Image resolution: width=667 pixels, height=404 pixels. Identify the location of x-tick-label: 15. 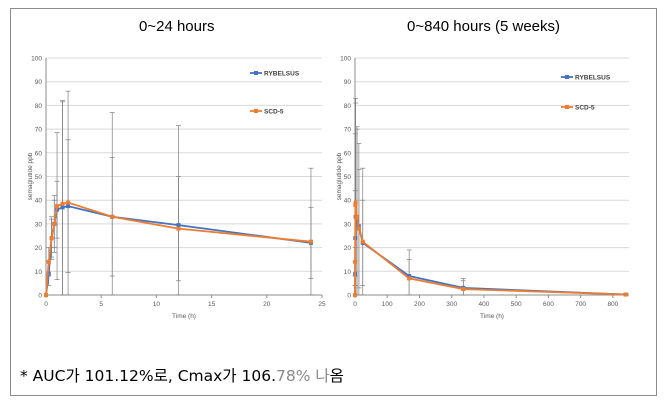
(212, 304).